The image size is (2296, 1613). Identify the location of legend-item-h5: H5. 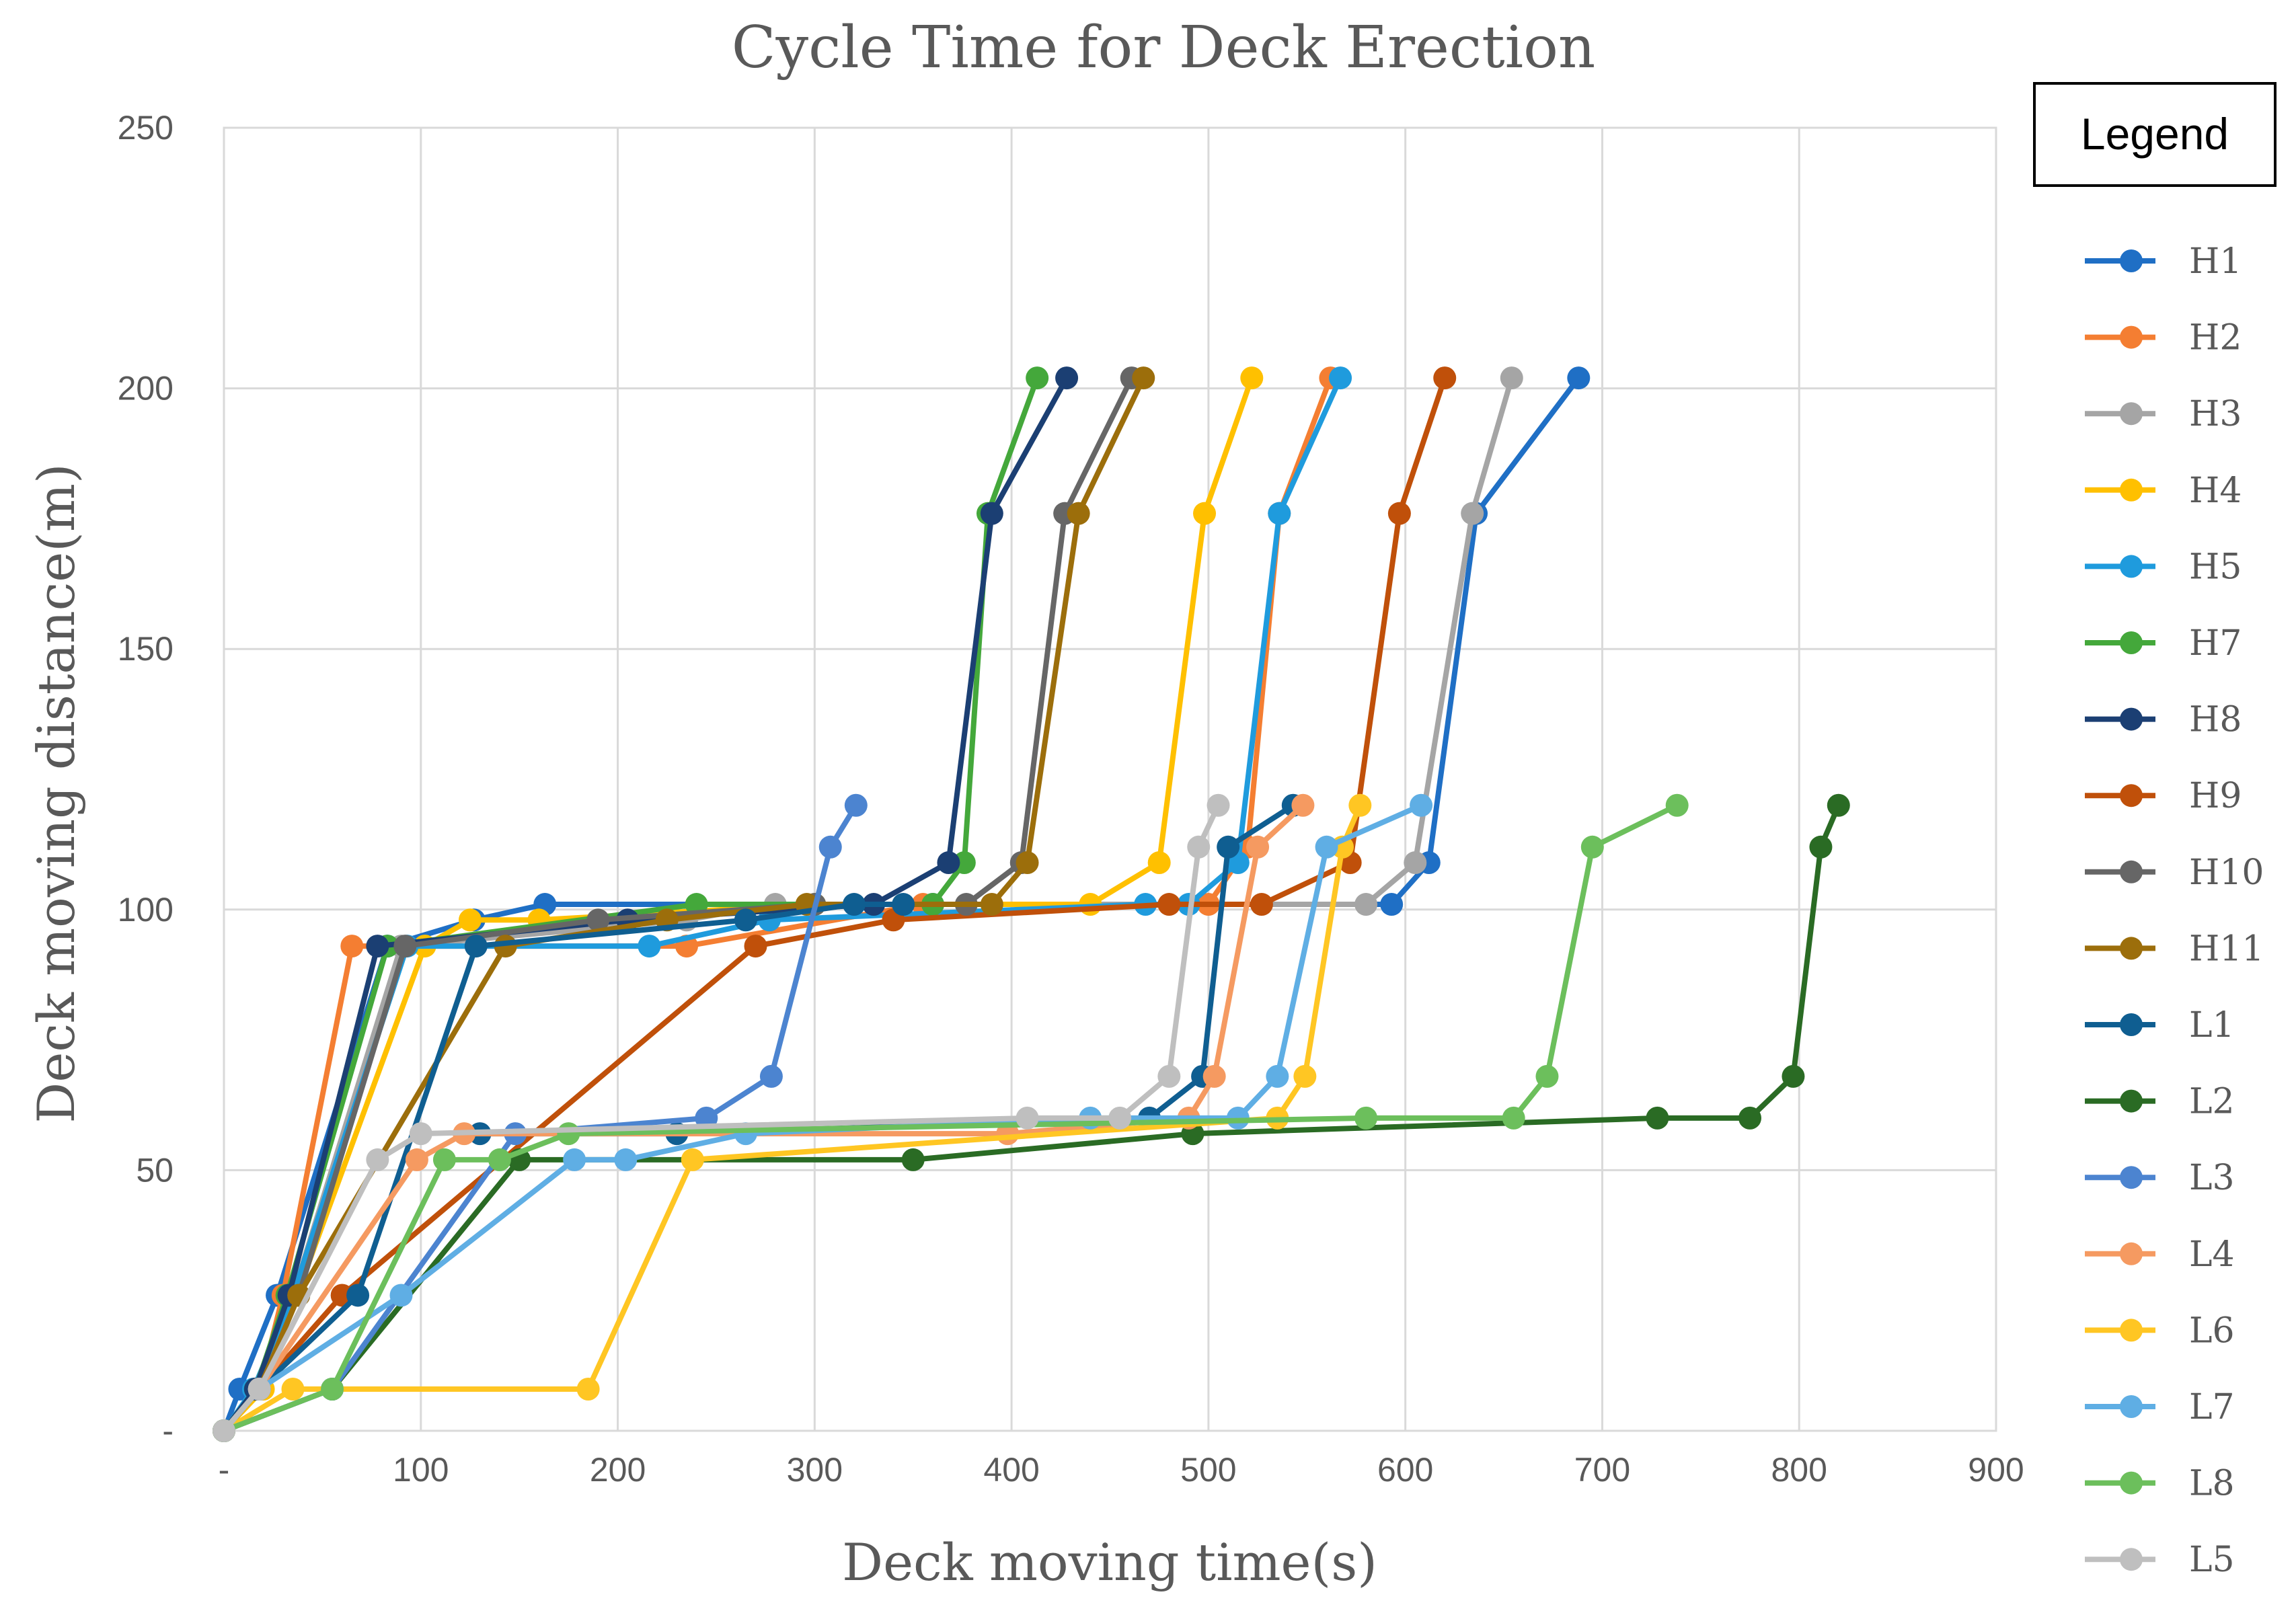
(2164, 567).